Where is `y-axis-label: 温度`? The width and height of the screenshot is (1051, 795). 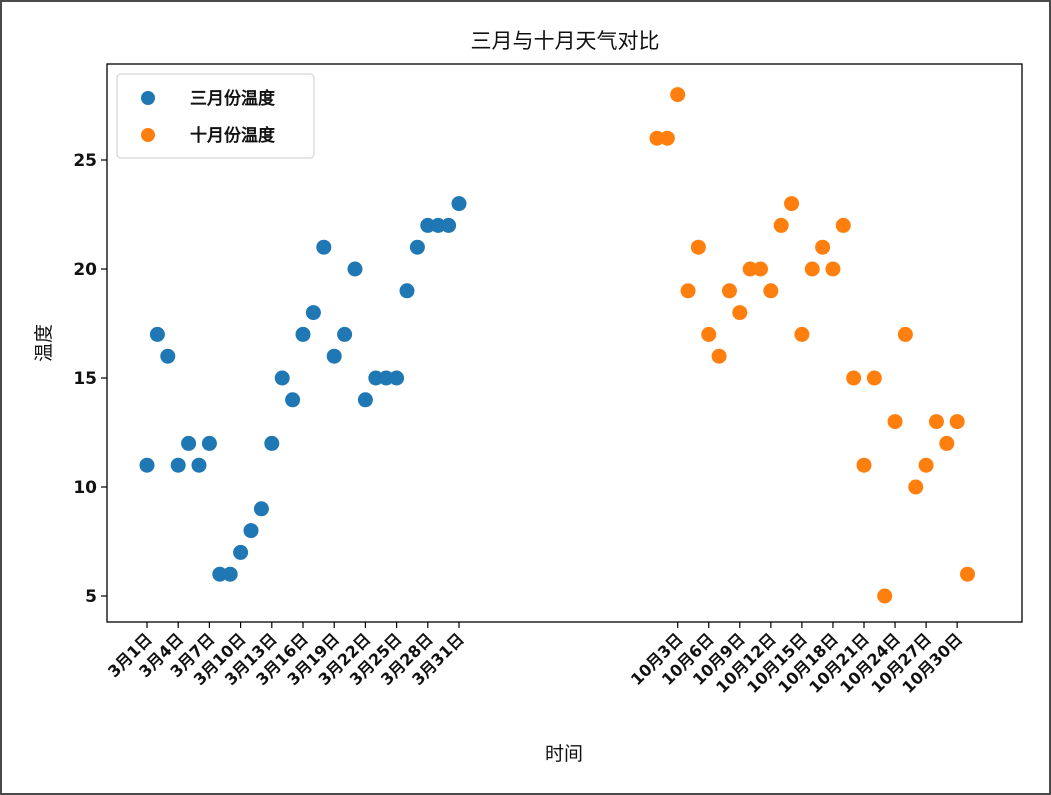 y-axis-label: 温度 is located at coordinates (44, 343).